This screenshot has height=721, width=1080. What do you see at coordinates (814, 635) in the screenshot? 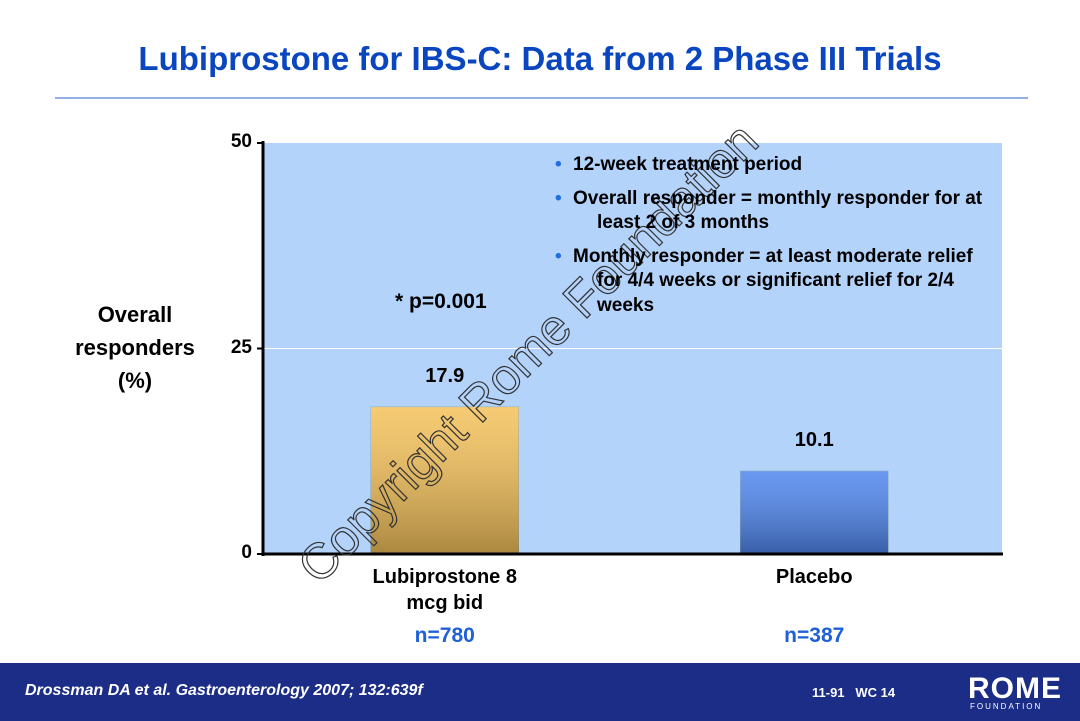
I see `sample-size: n=387` at bounding box center [814, 635].